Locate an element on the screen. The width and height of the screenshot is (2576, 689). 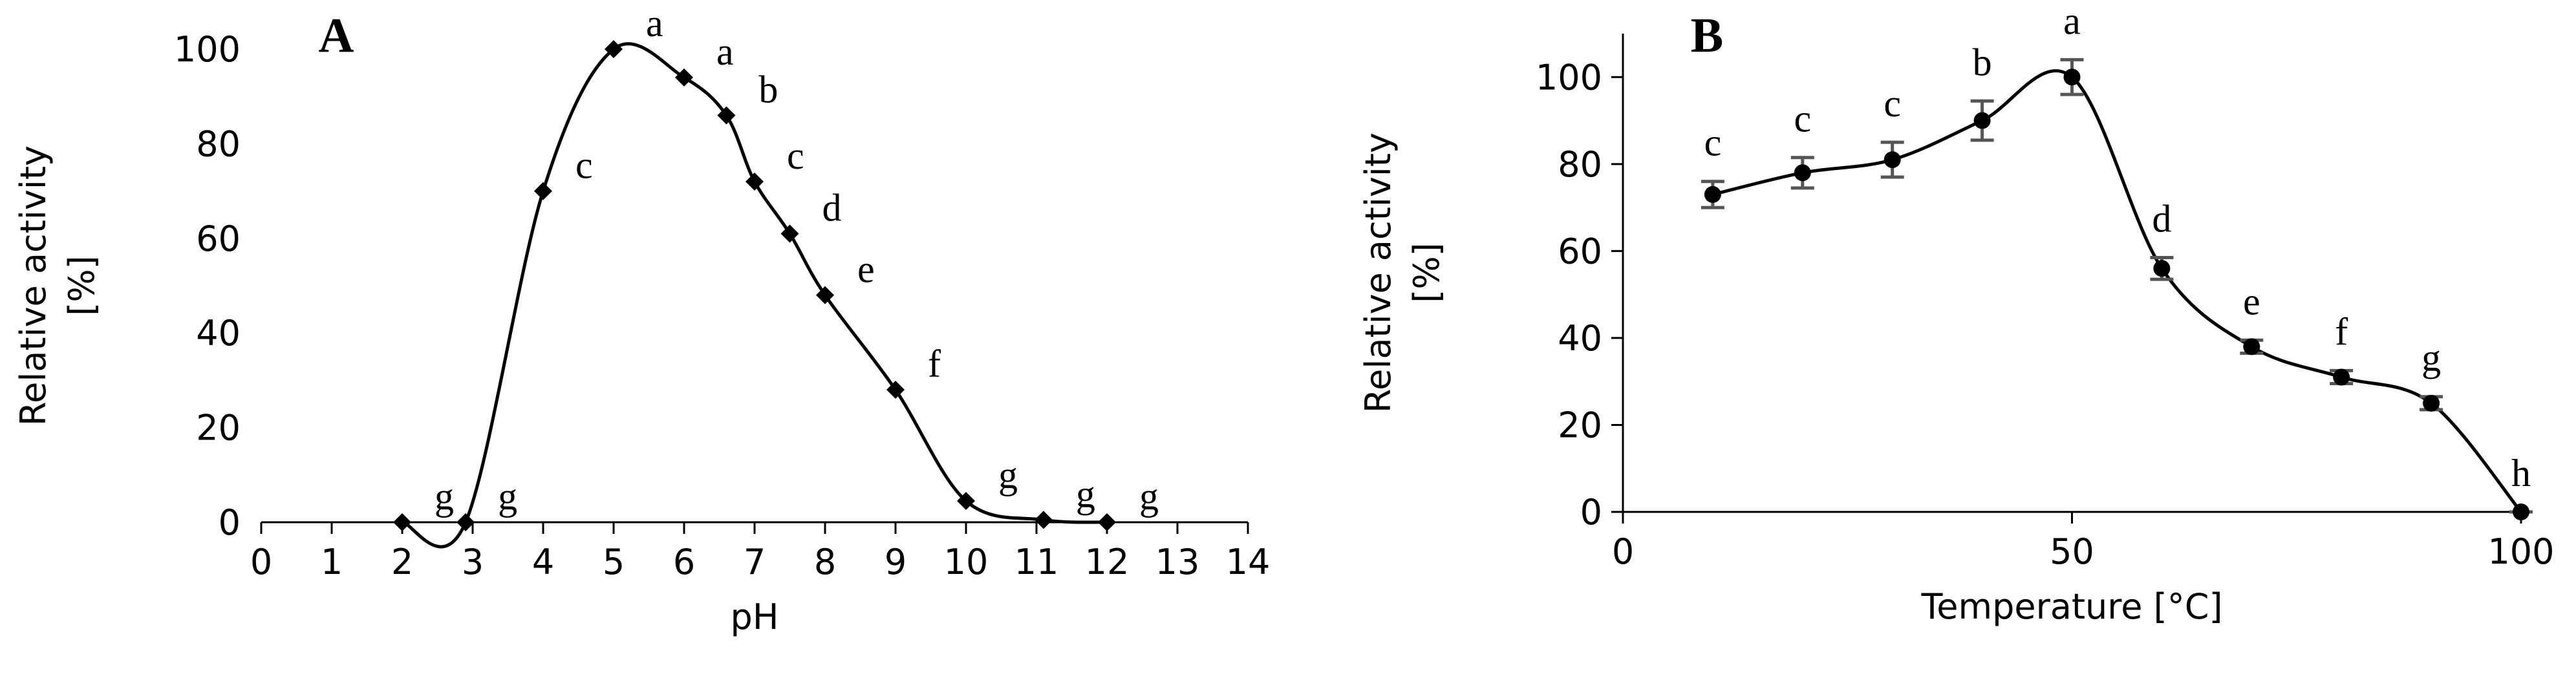
x-tick-label: 2 is located at coordinates (402, 562).